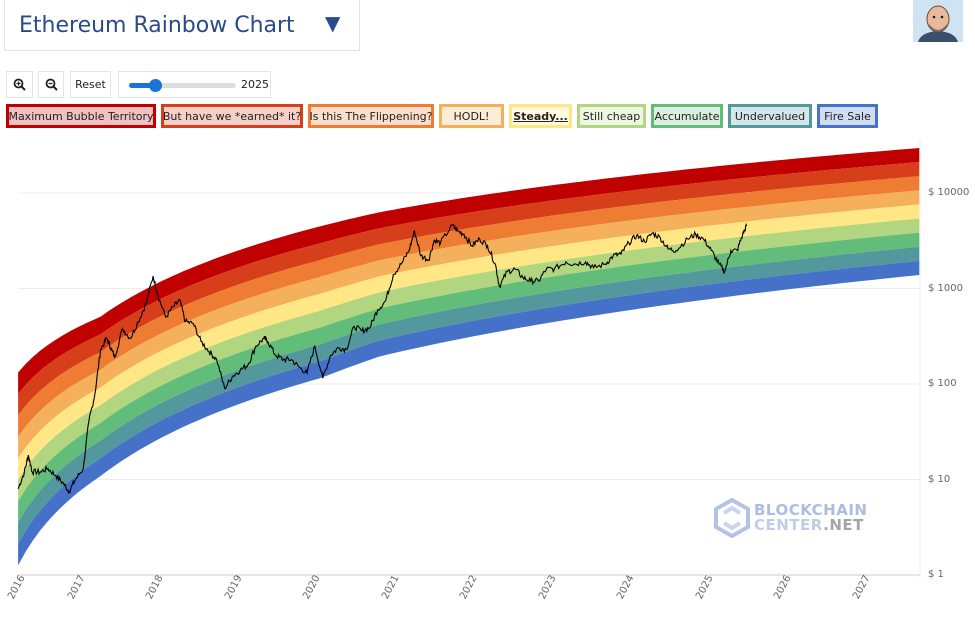 The width and height of the screenshot is (975, 624). Describe the element at coordinates (945, 288) in the screenshot. I see `y-tick-label: $ 1000` at that location.